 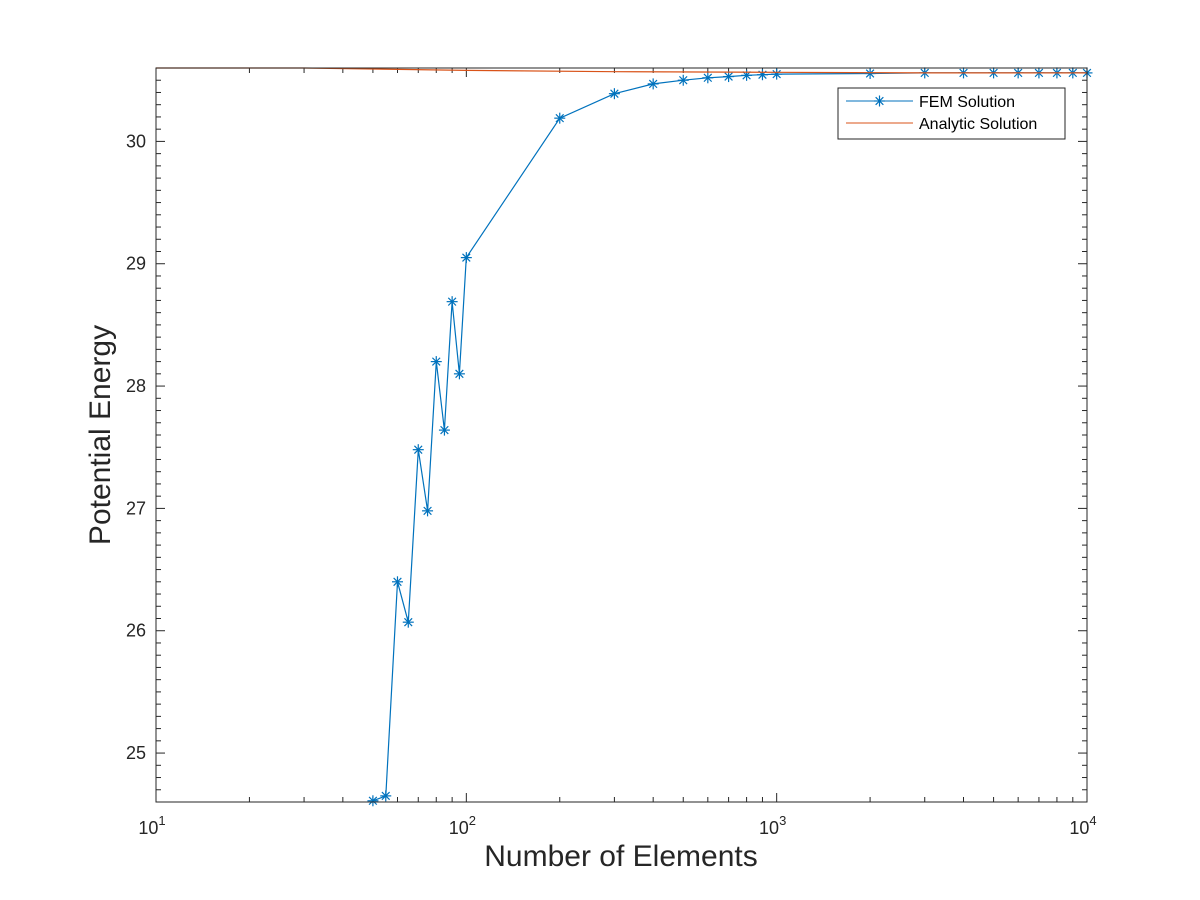 I want to click on legend-box, so click(x=951, y=113).